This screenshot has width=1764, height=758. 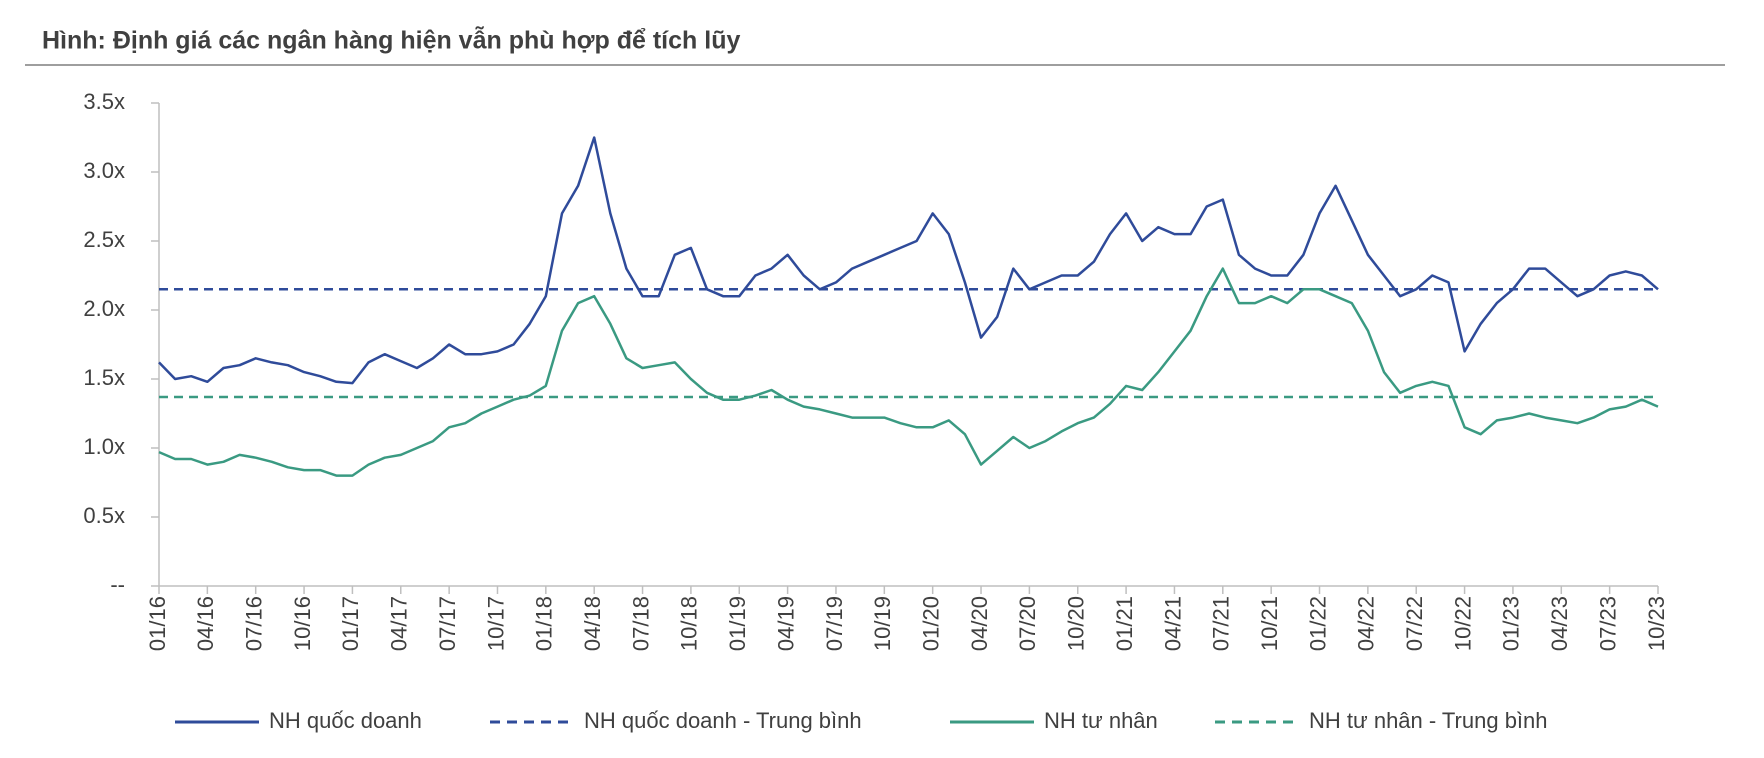 I want to click on x-tick-label: 07/19, so click(x=834, y=623).